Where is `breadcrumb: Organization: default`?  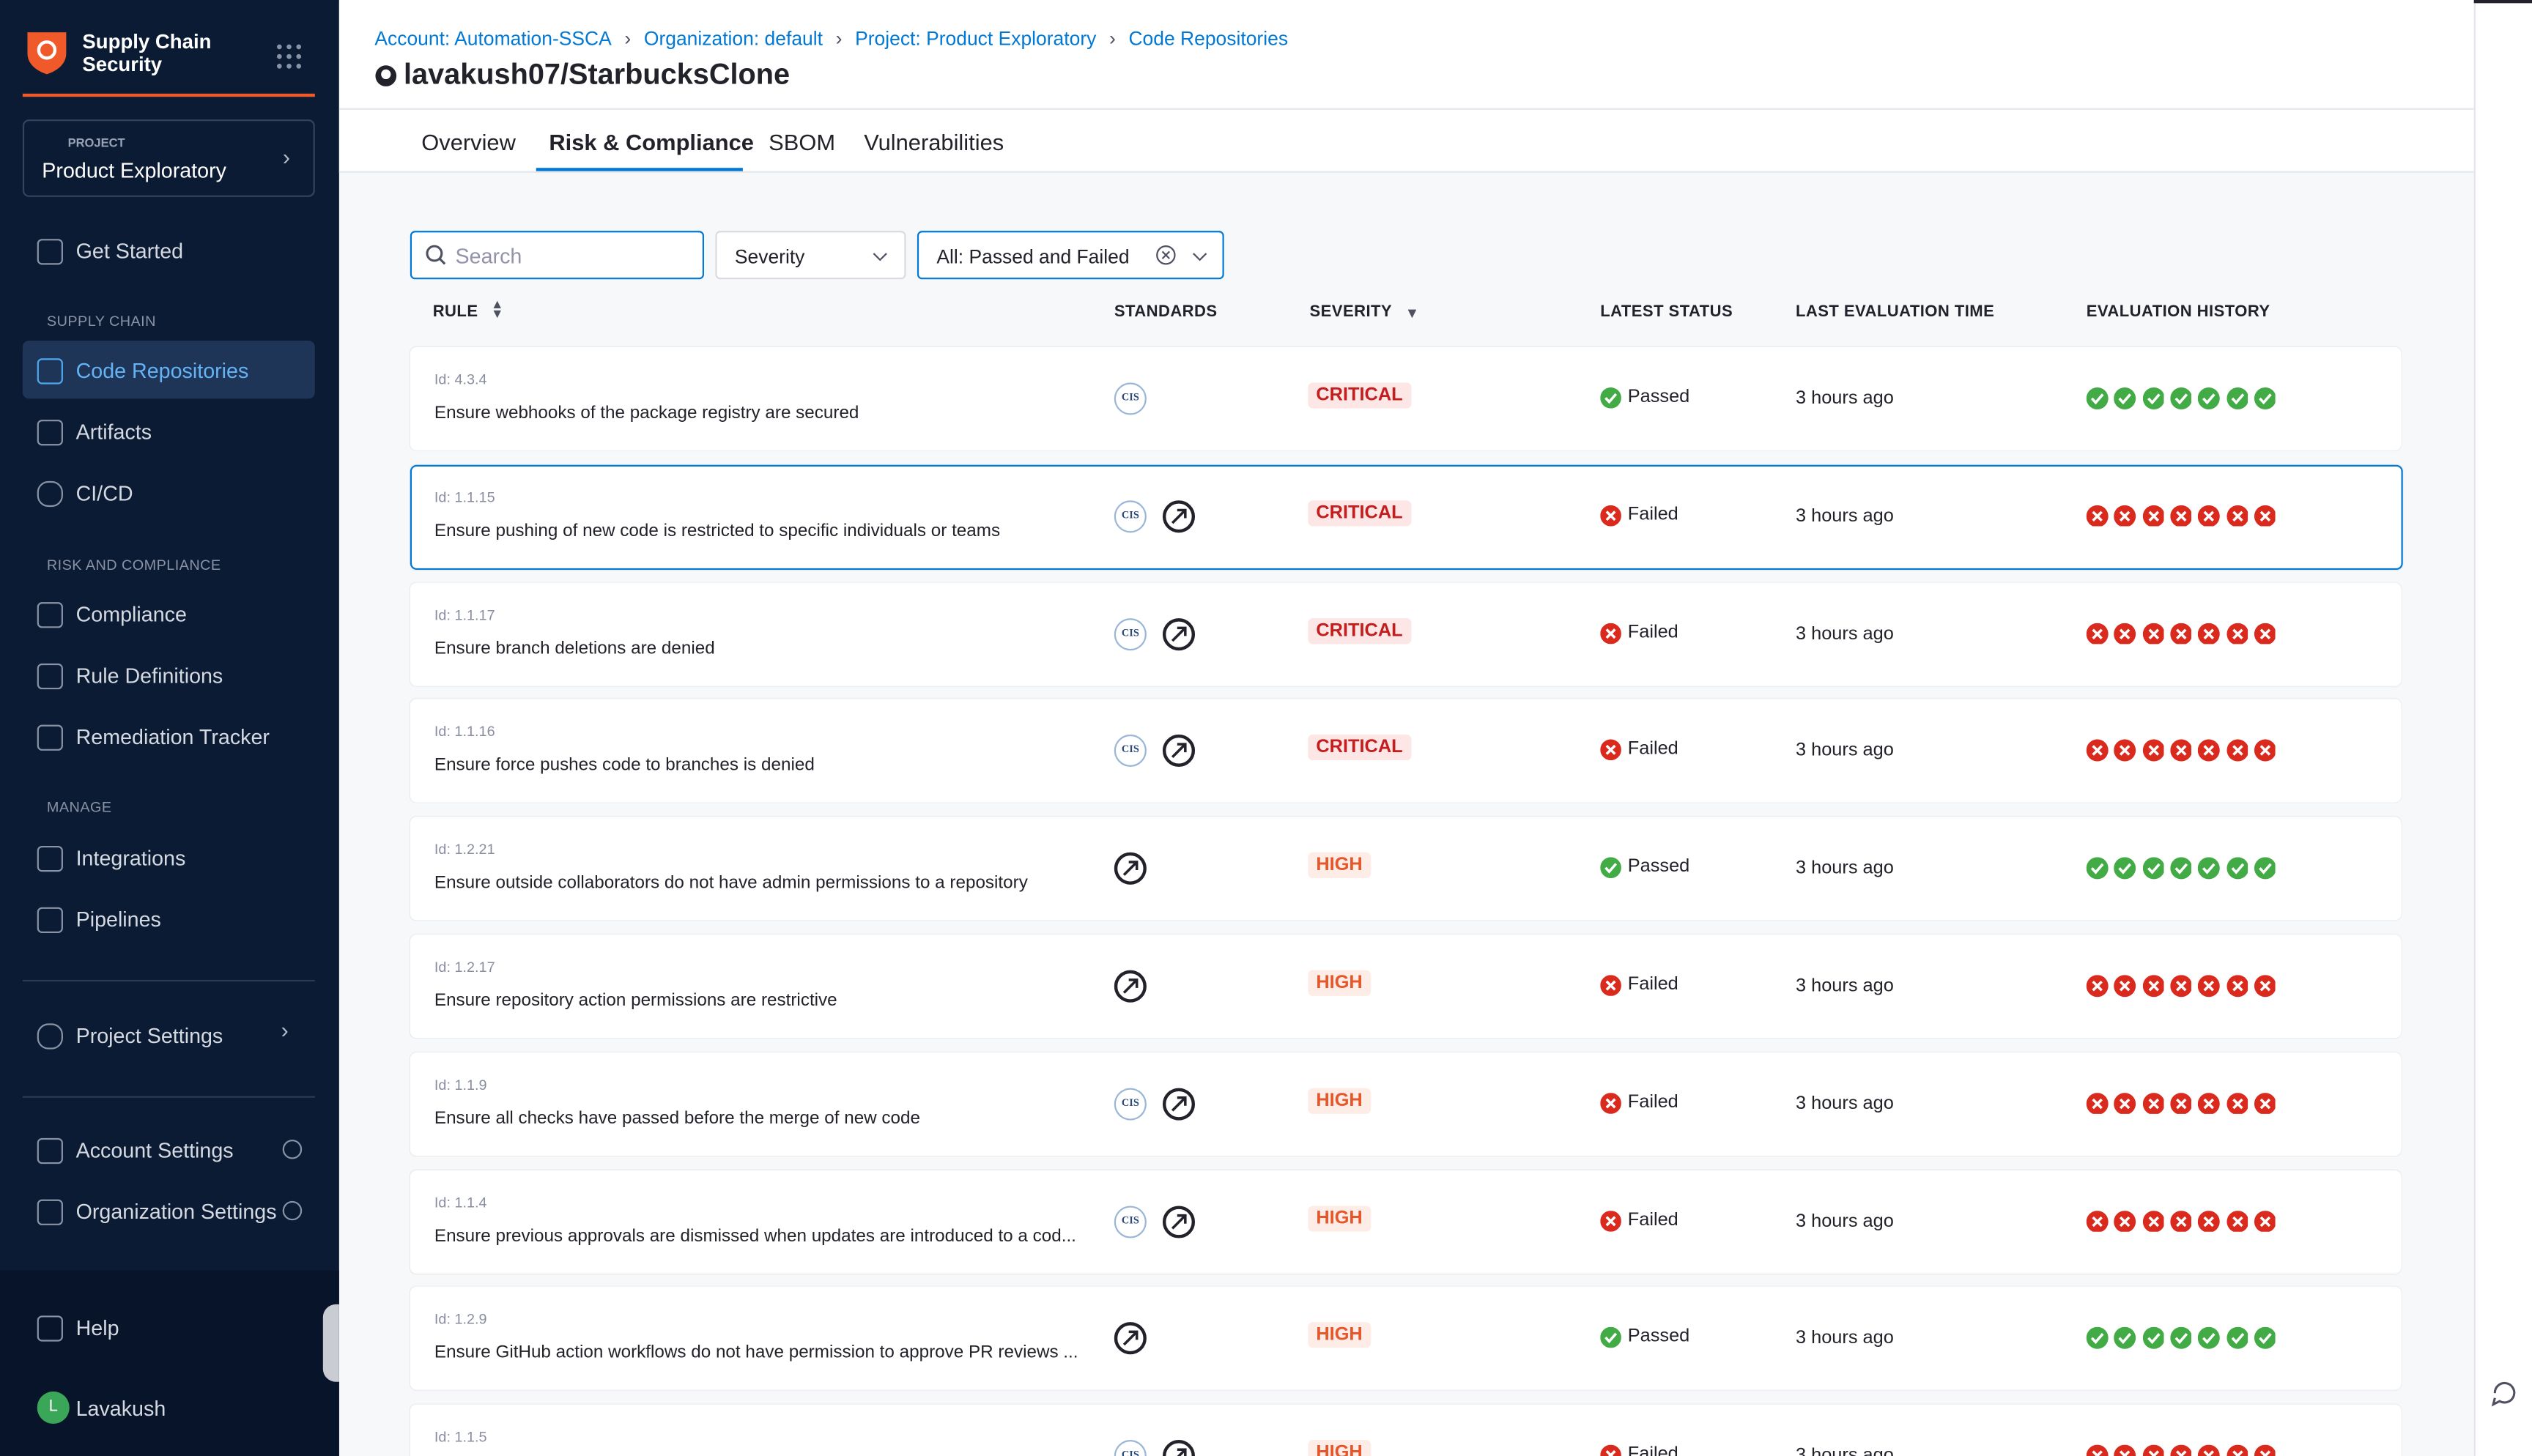 breadcrumb: Organization: default is located at coordinates (733, 38).